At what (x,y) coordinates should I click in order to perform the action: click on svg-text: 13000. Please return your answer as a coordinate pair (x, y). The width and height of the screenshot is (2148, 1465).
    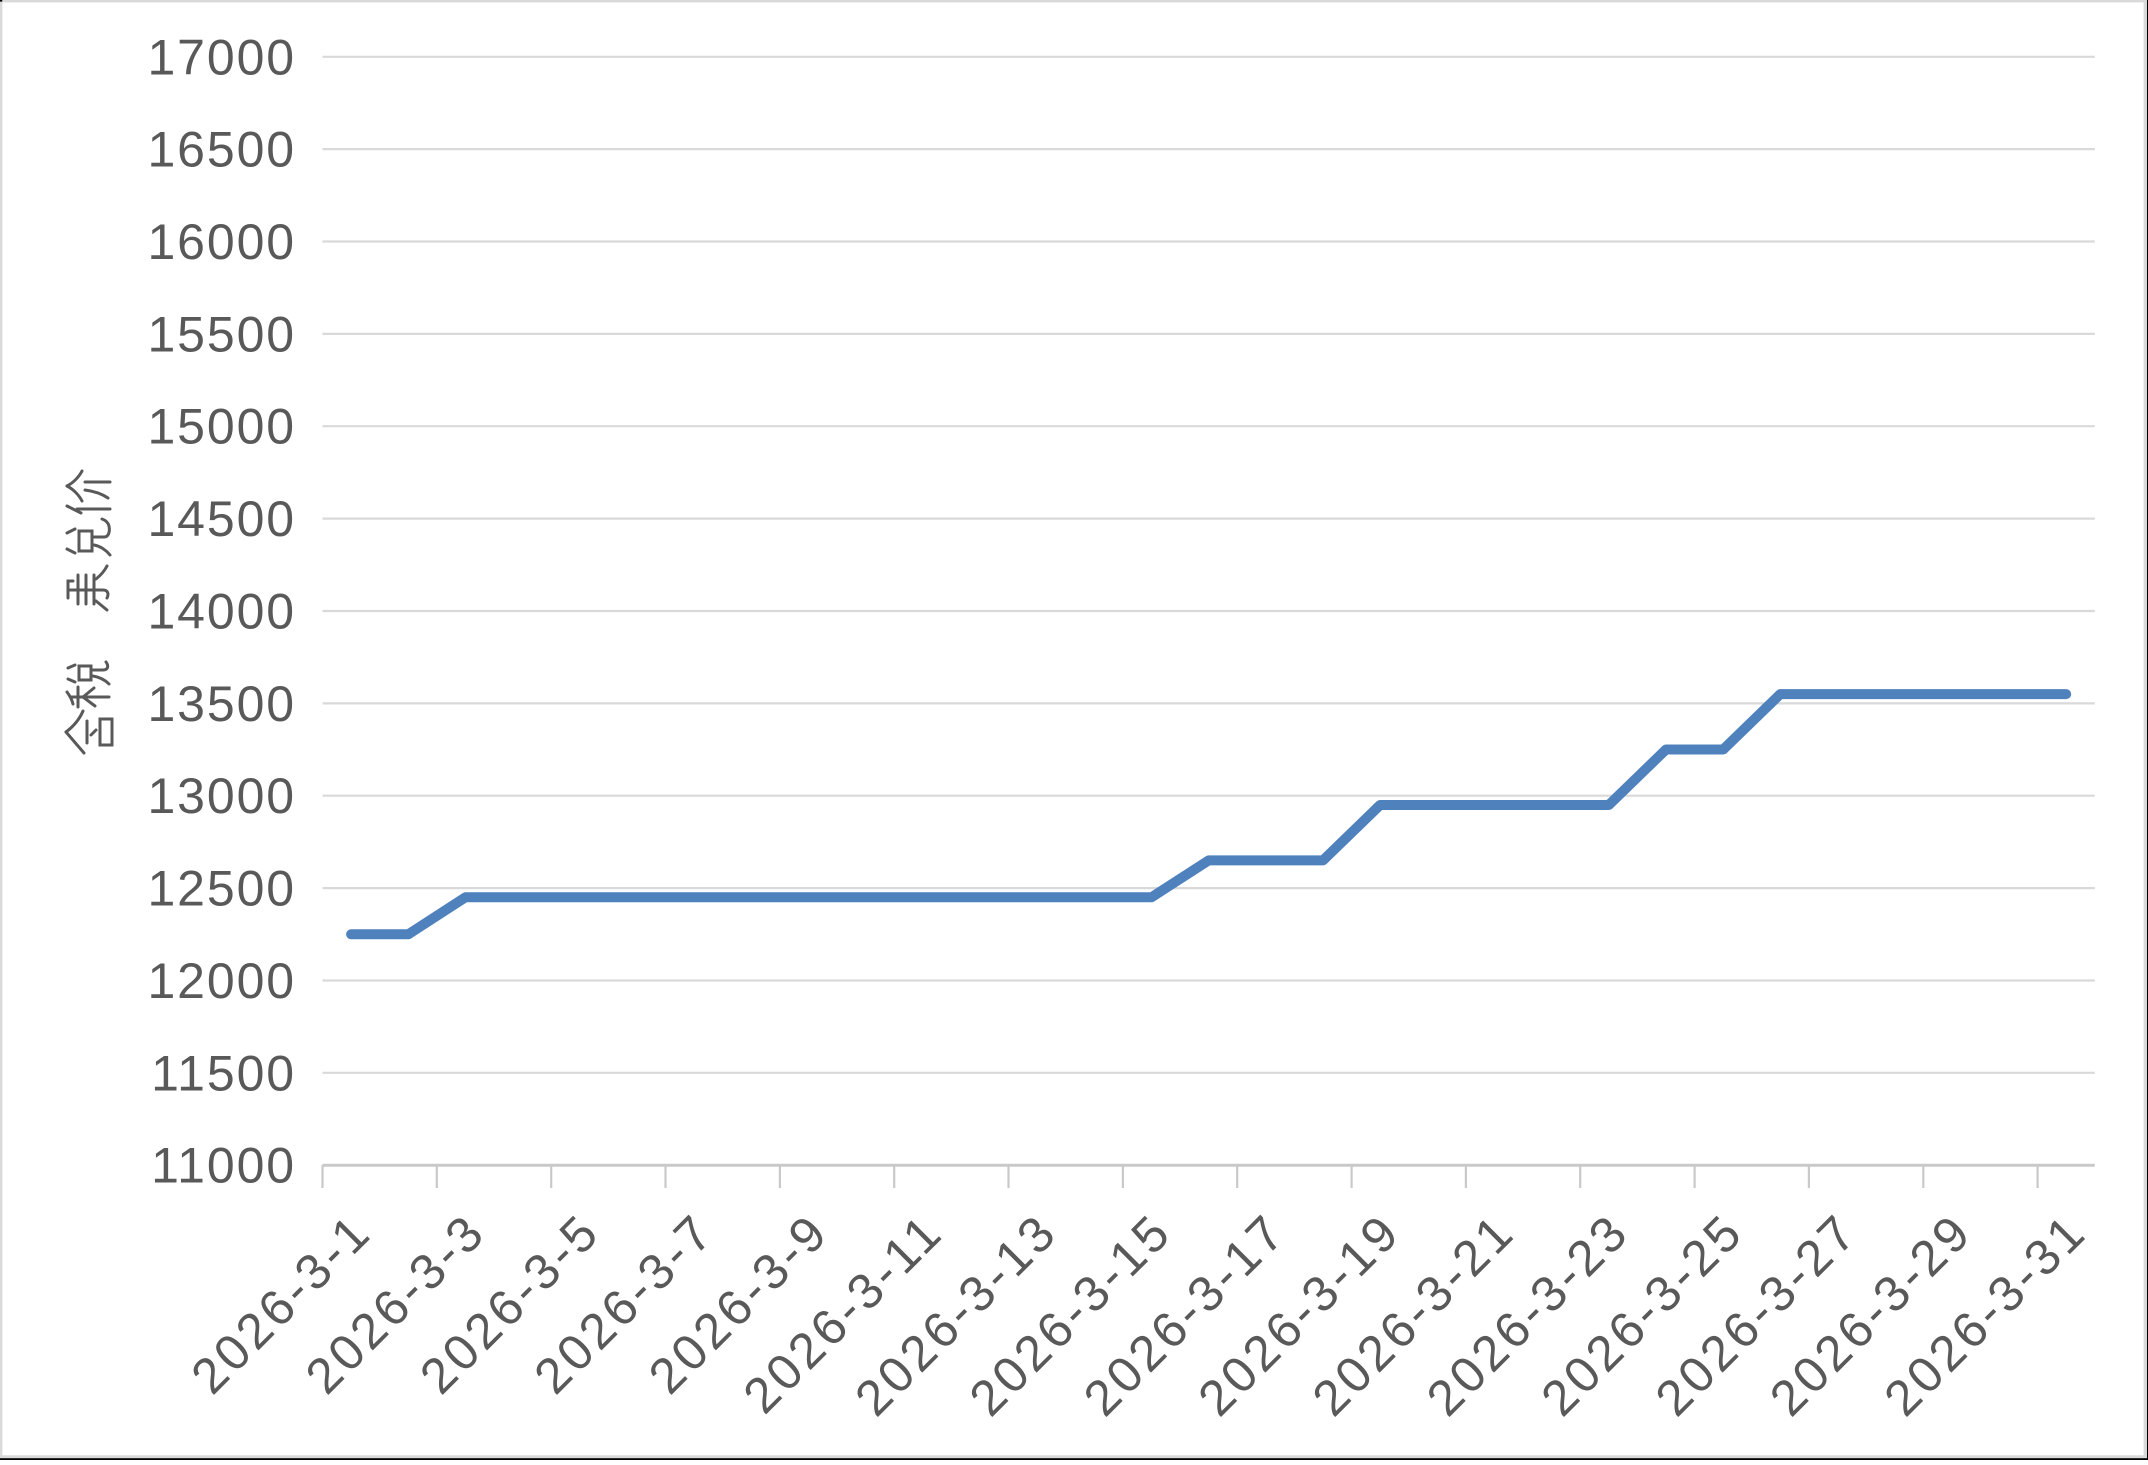
    Looking at the image, I should click on (221, 796).